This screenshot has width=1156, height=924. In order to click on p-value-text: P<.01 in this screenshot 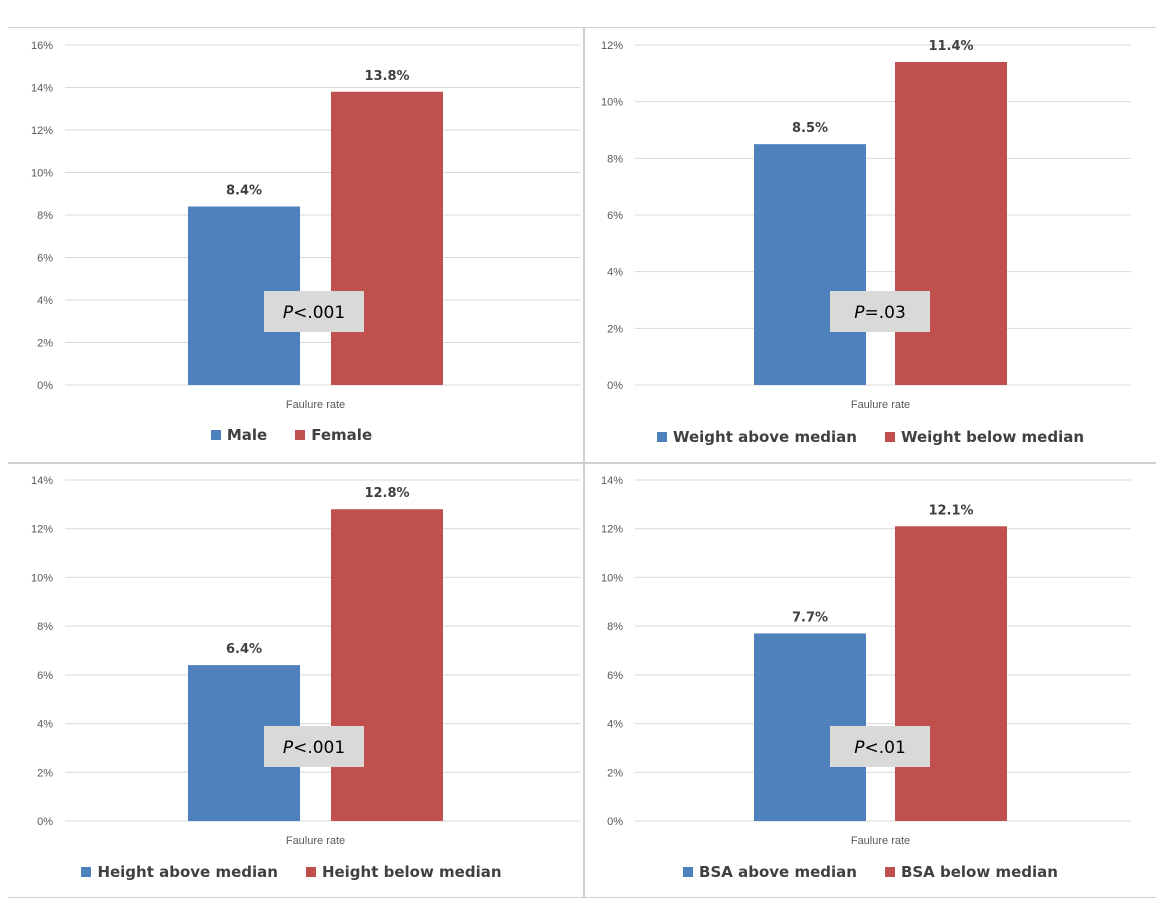, I will do `click(880, 748)`.